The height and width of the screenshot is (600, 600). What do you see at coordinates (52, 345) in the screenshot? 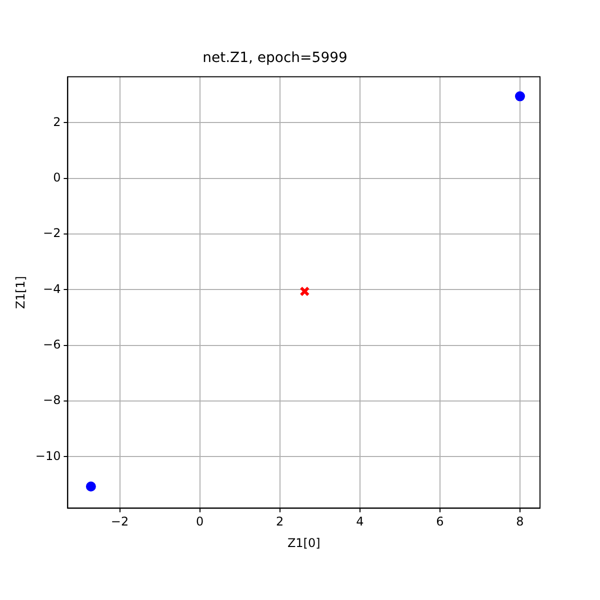
I see `y-tick-label: −6` at bounding box center [52, 345].